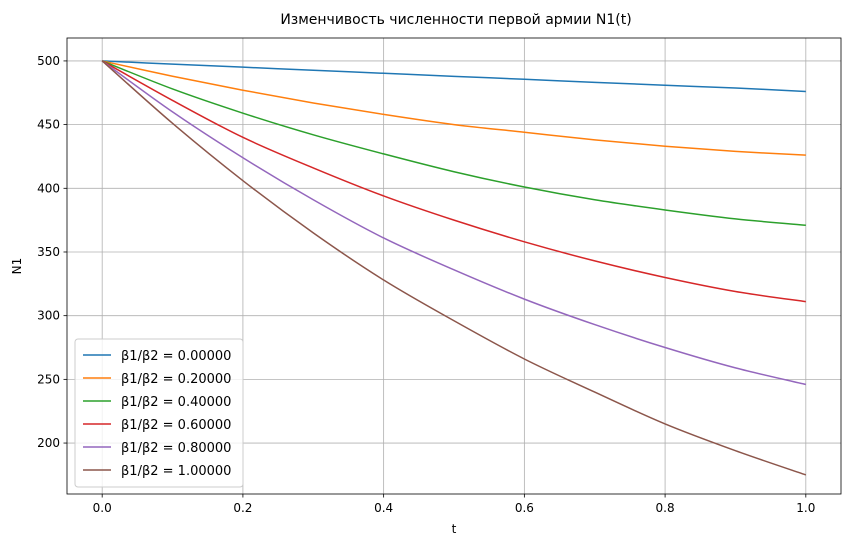 This screenshot has width=850, height=547. I want to click on y-tick-label: 500, so click(48, 61).